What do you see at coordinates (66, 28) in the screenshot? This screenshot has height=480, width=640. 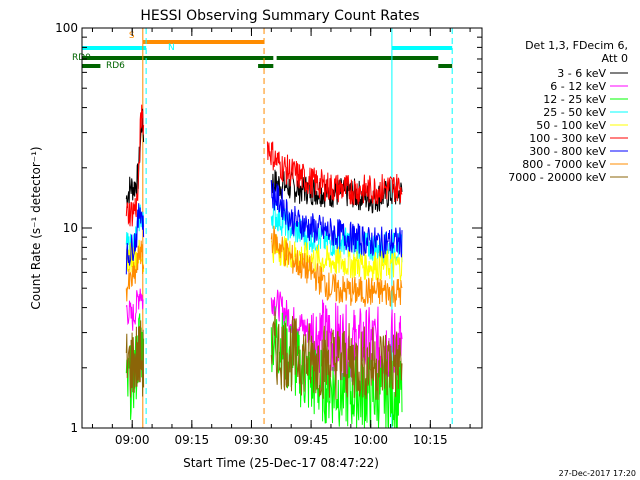 I see `y-tick-label: 100` at bounding box center [66, 28].